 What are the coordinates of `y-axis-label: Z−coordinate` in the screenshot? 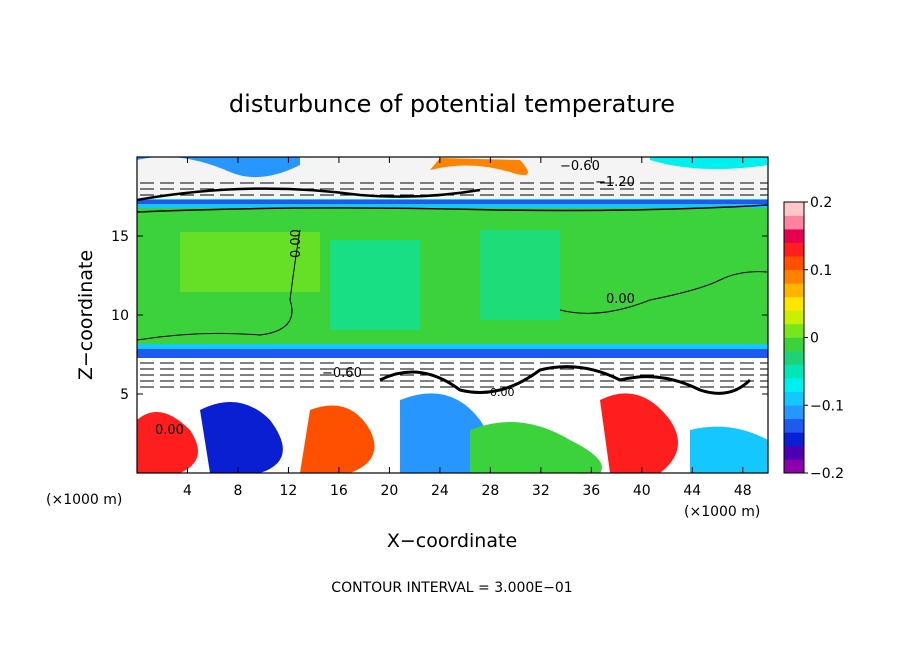 It's located at (86, 315).